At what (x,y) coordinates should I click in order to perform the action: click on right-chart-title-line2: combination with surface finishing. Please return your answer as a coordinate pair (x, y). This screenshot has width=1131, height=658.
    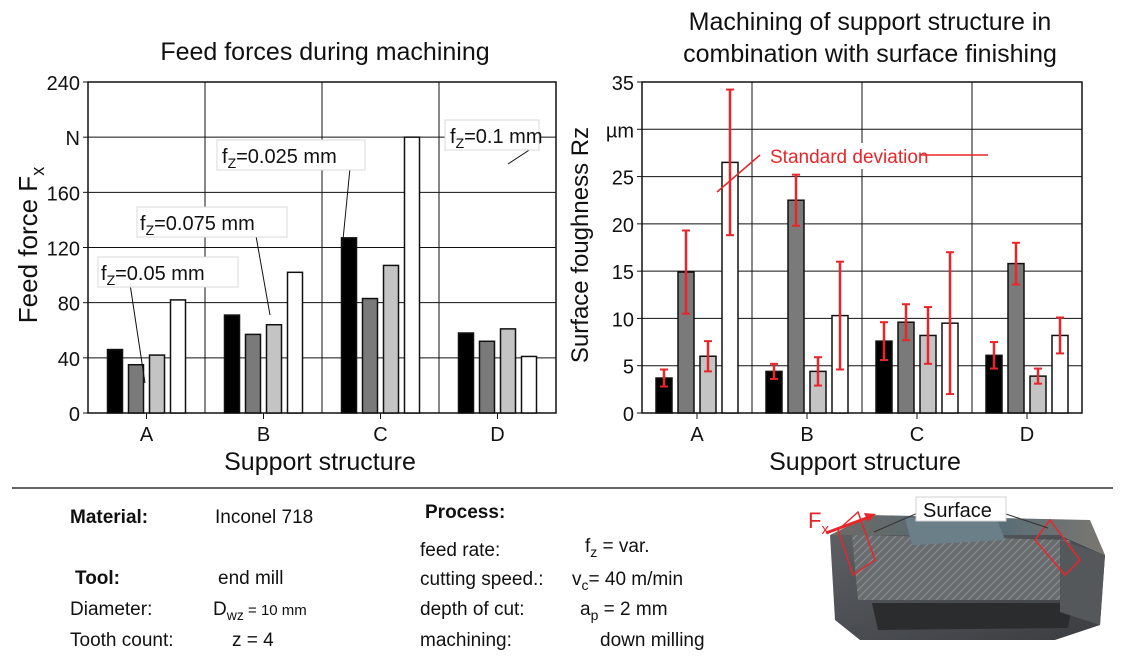
    Looking at the image, I should click on (870, 54).